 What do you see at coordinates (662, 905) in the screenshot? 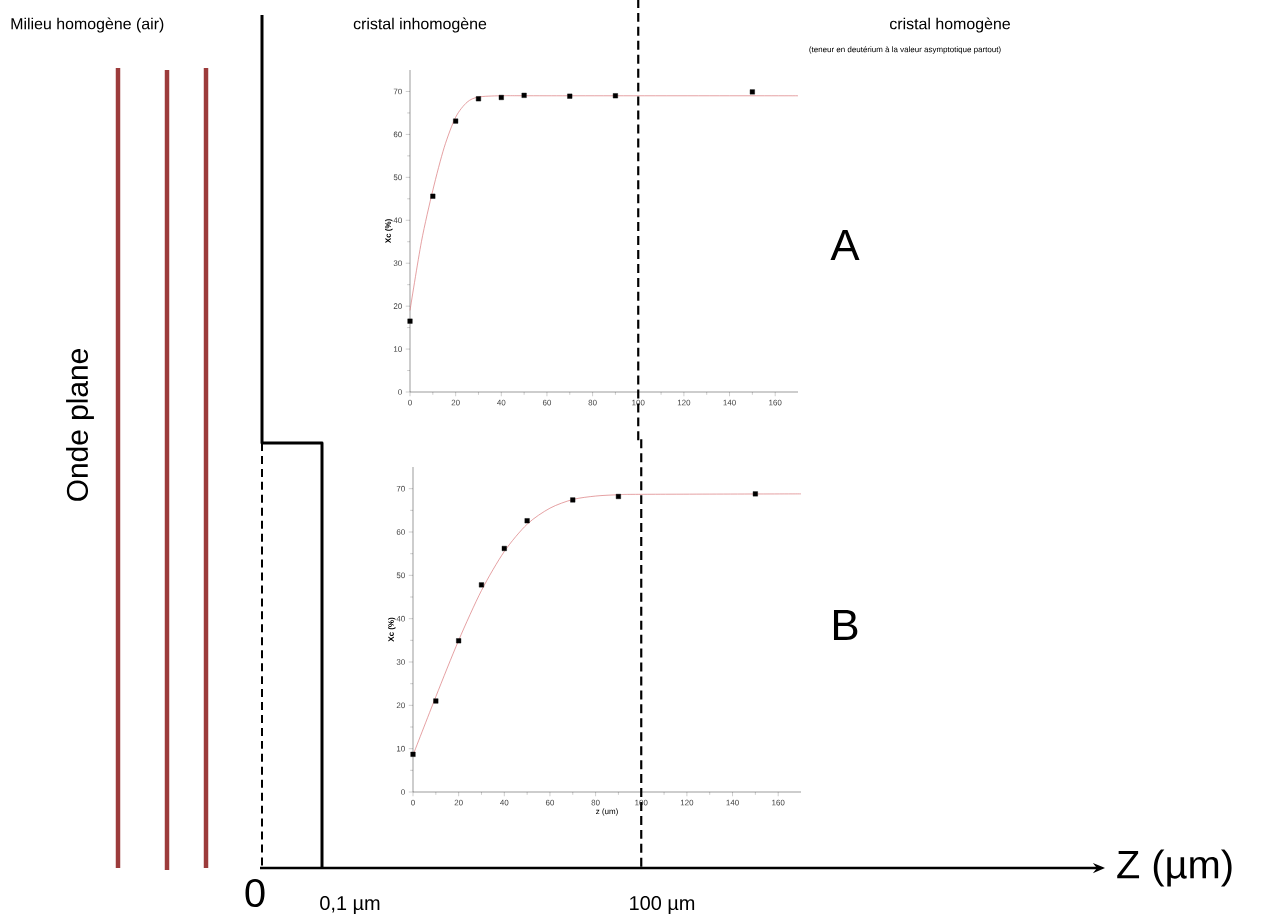
I see `text: 100 µm` at bounding box center [662, 905].